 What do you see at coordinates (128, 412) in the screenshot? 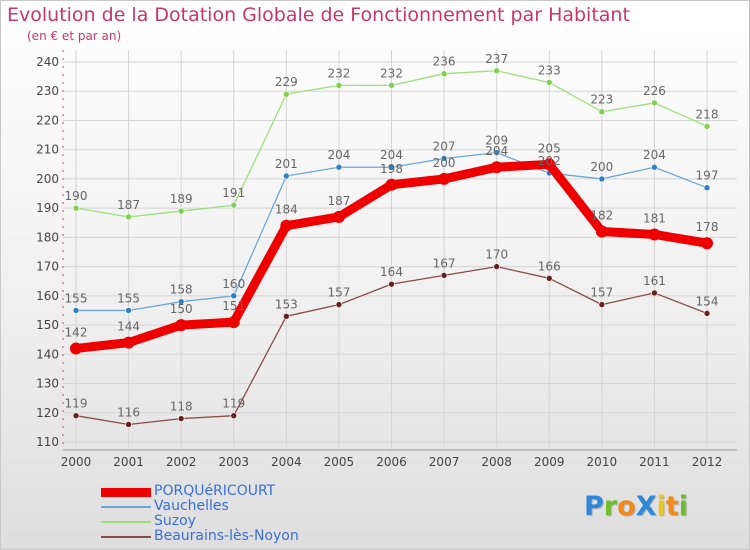
I see `data-label: 116` at bounding box center [128, 412].